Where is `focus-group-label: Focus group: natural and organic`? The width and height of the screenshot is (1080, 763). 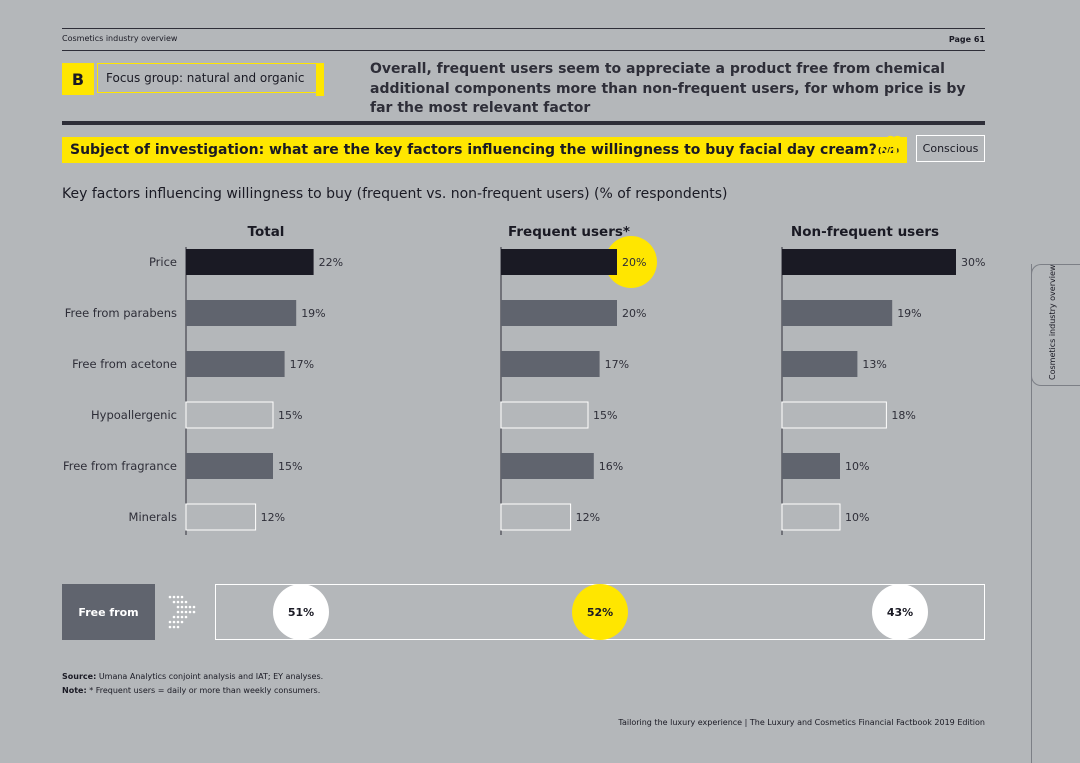 focus-group-label: Focus group: natural and organic is located at coordinates (210, 78).